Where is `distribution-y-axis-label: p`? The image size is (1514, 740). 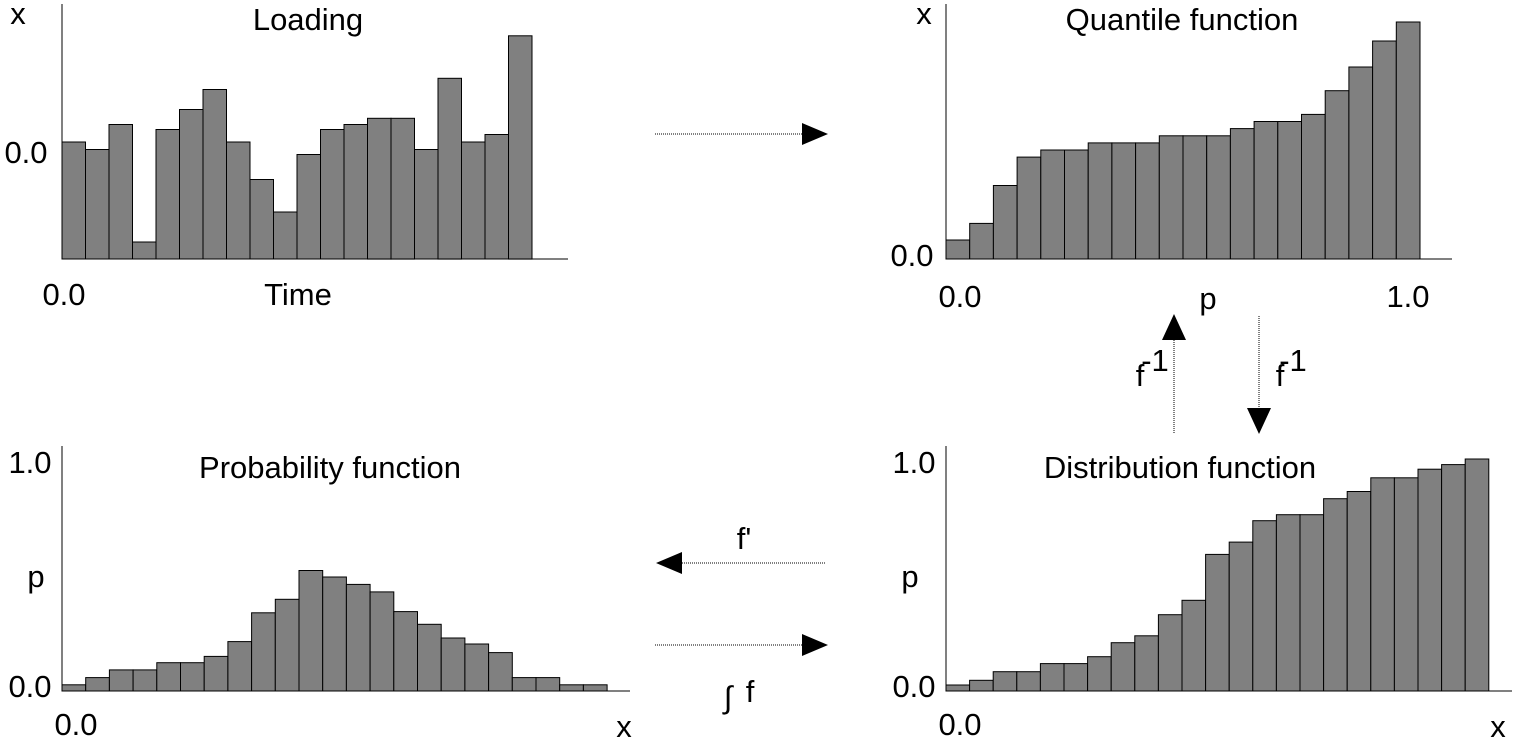
distribution-y-axis-label: p is located at coordinates (909, 576).